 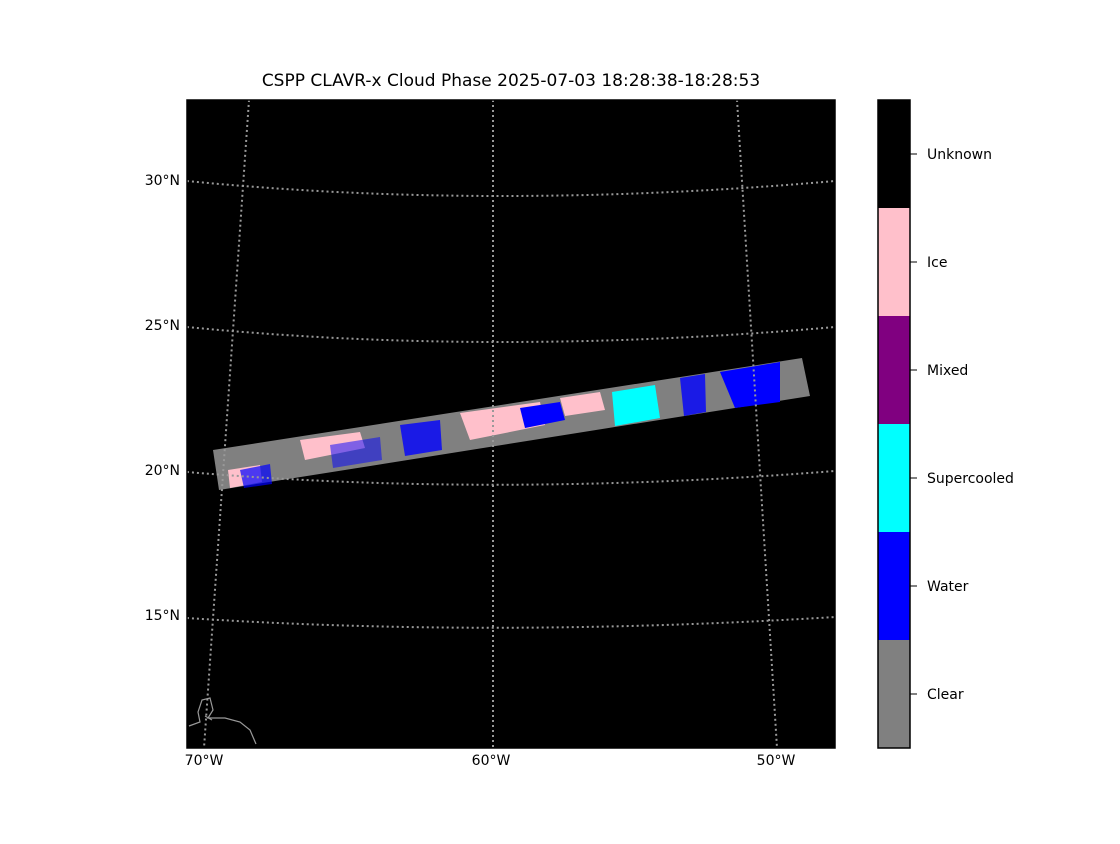 What do you see at coordinates (776, 761) in the screenshot?
I see `lon-label: 50°W` at bounding box center [776, 761].